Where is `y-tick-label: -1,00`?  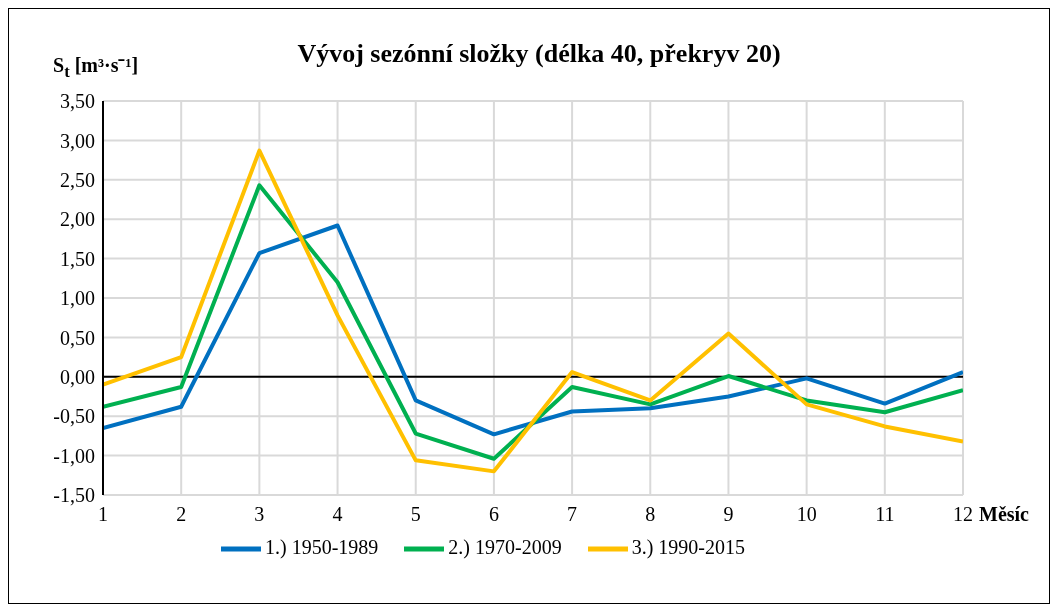
y-tick-label: -1,00 is located at coordinates (74, 455).